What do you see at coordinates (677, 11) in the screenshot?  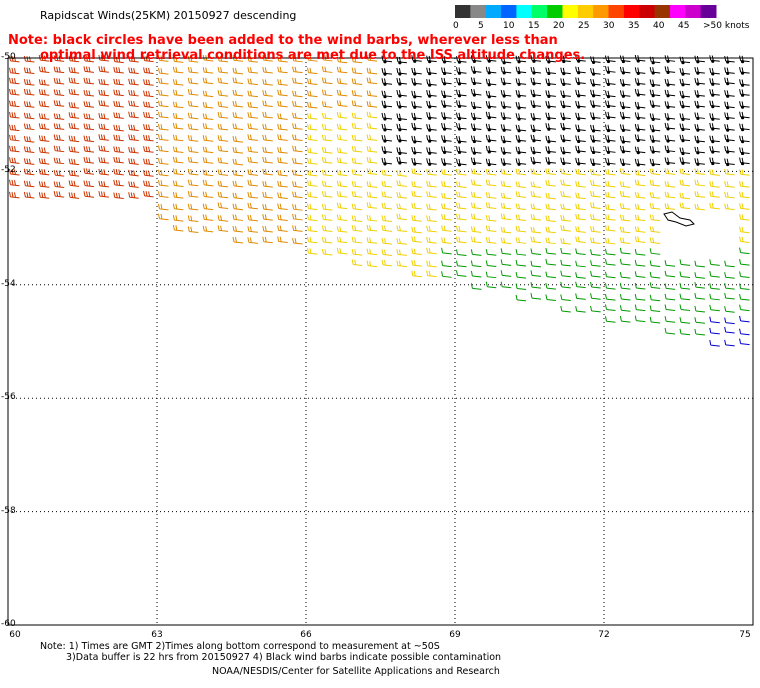 I see `legend-swatch` at bounding box center [677, 11].